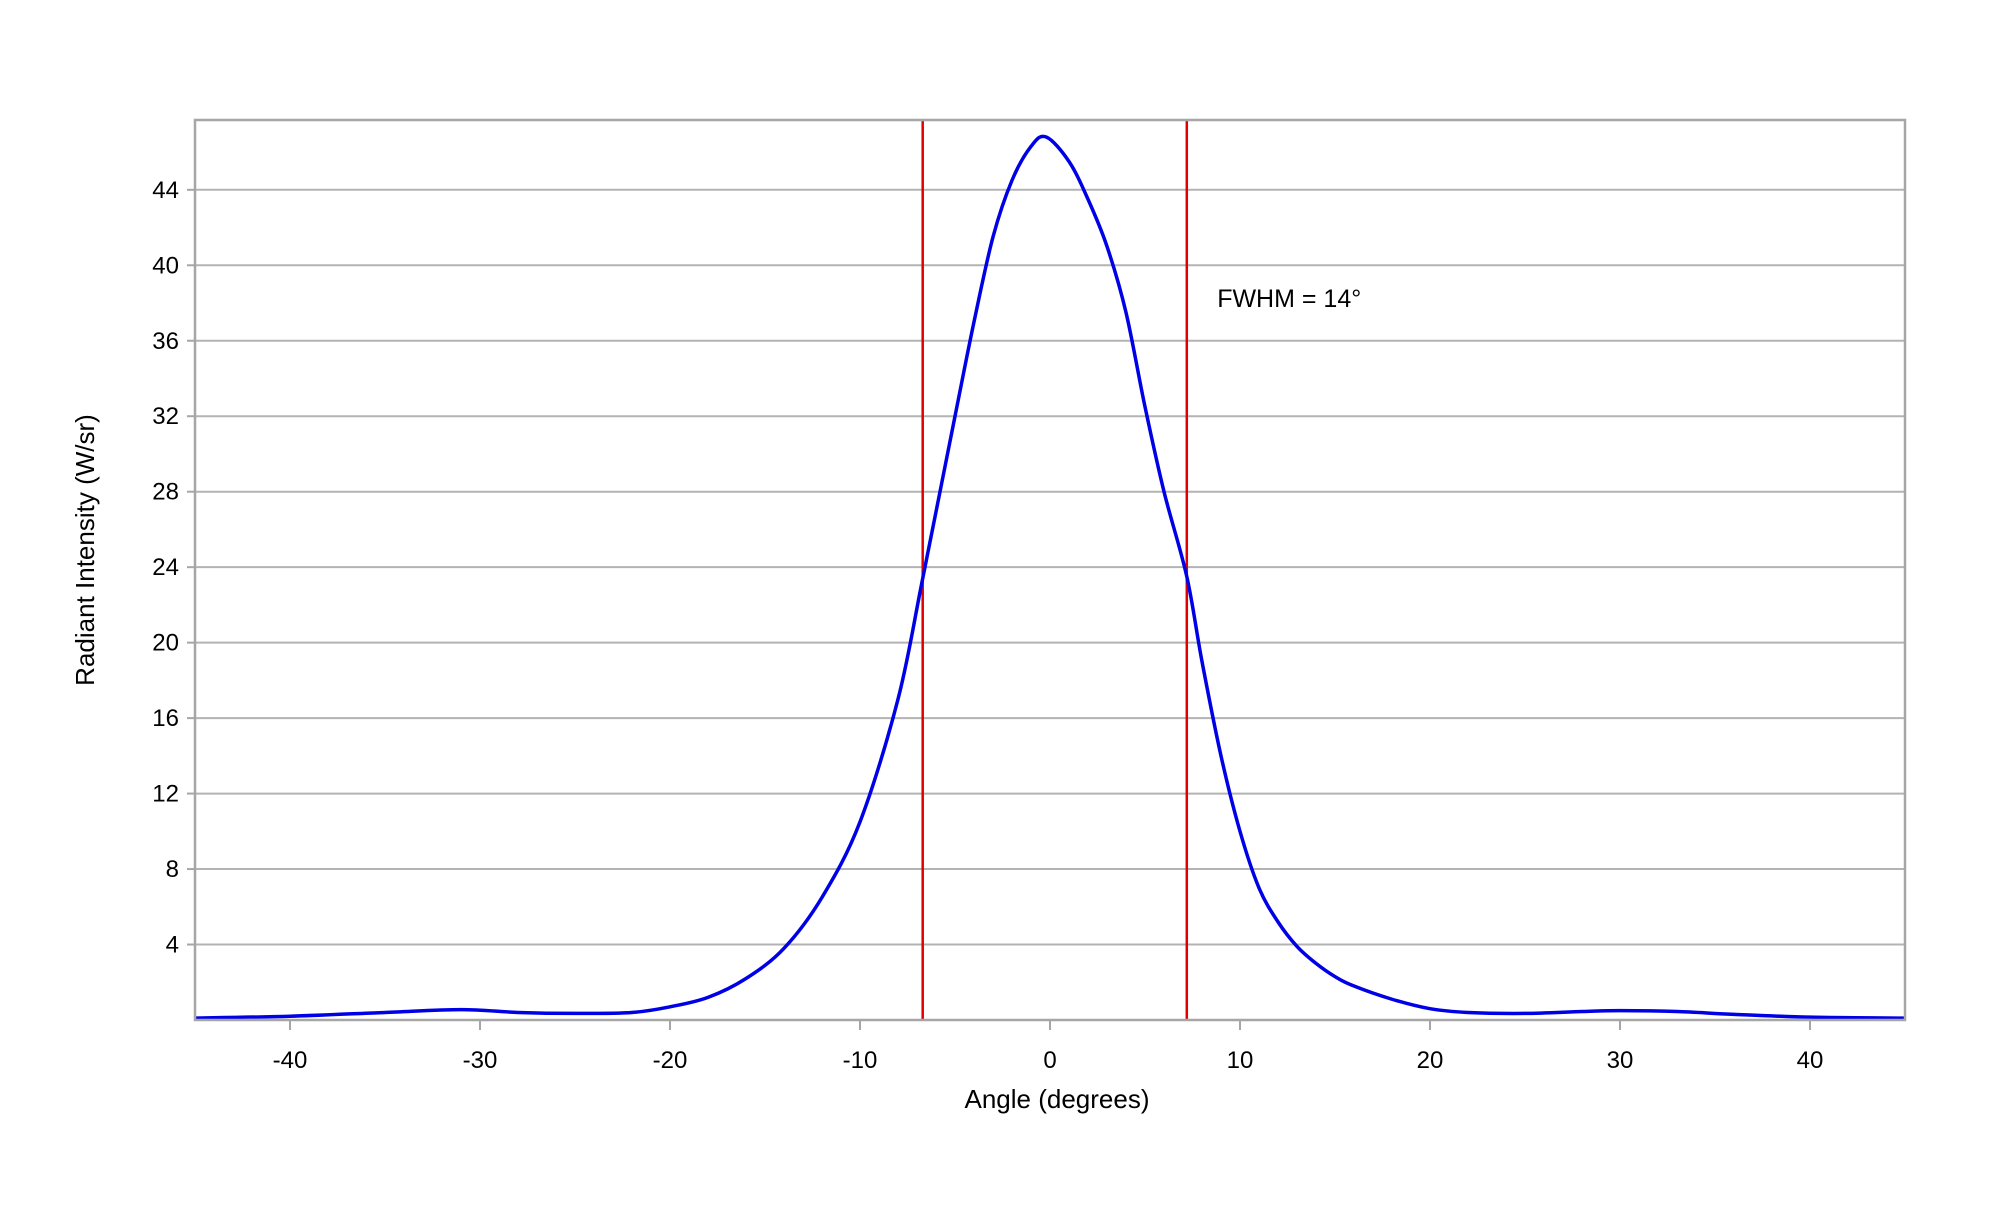  Describe the element at coordinates (165, 416) in the screenshot. I see `y-tick-label: 32` at that location.